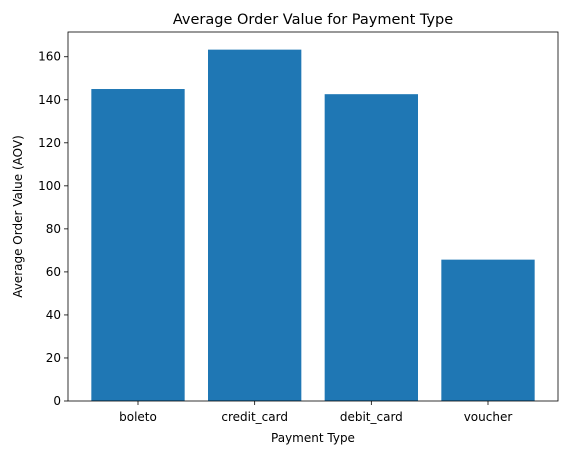 The height and width of the screenshot is (455, 571). I want to click on x-tick-label: boleto, so click(138, 417).